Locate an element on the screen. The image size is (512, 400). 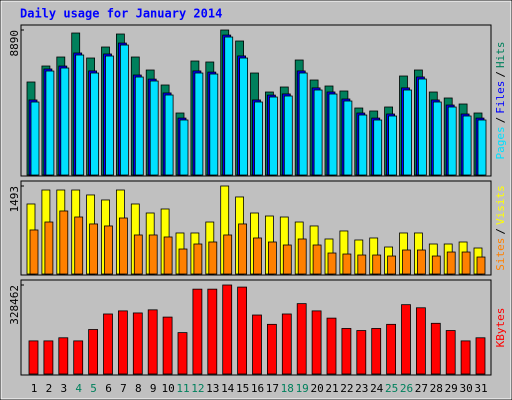
x-tick-label: 15 is located at coordinates (242, 388).